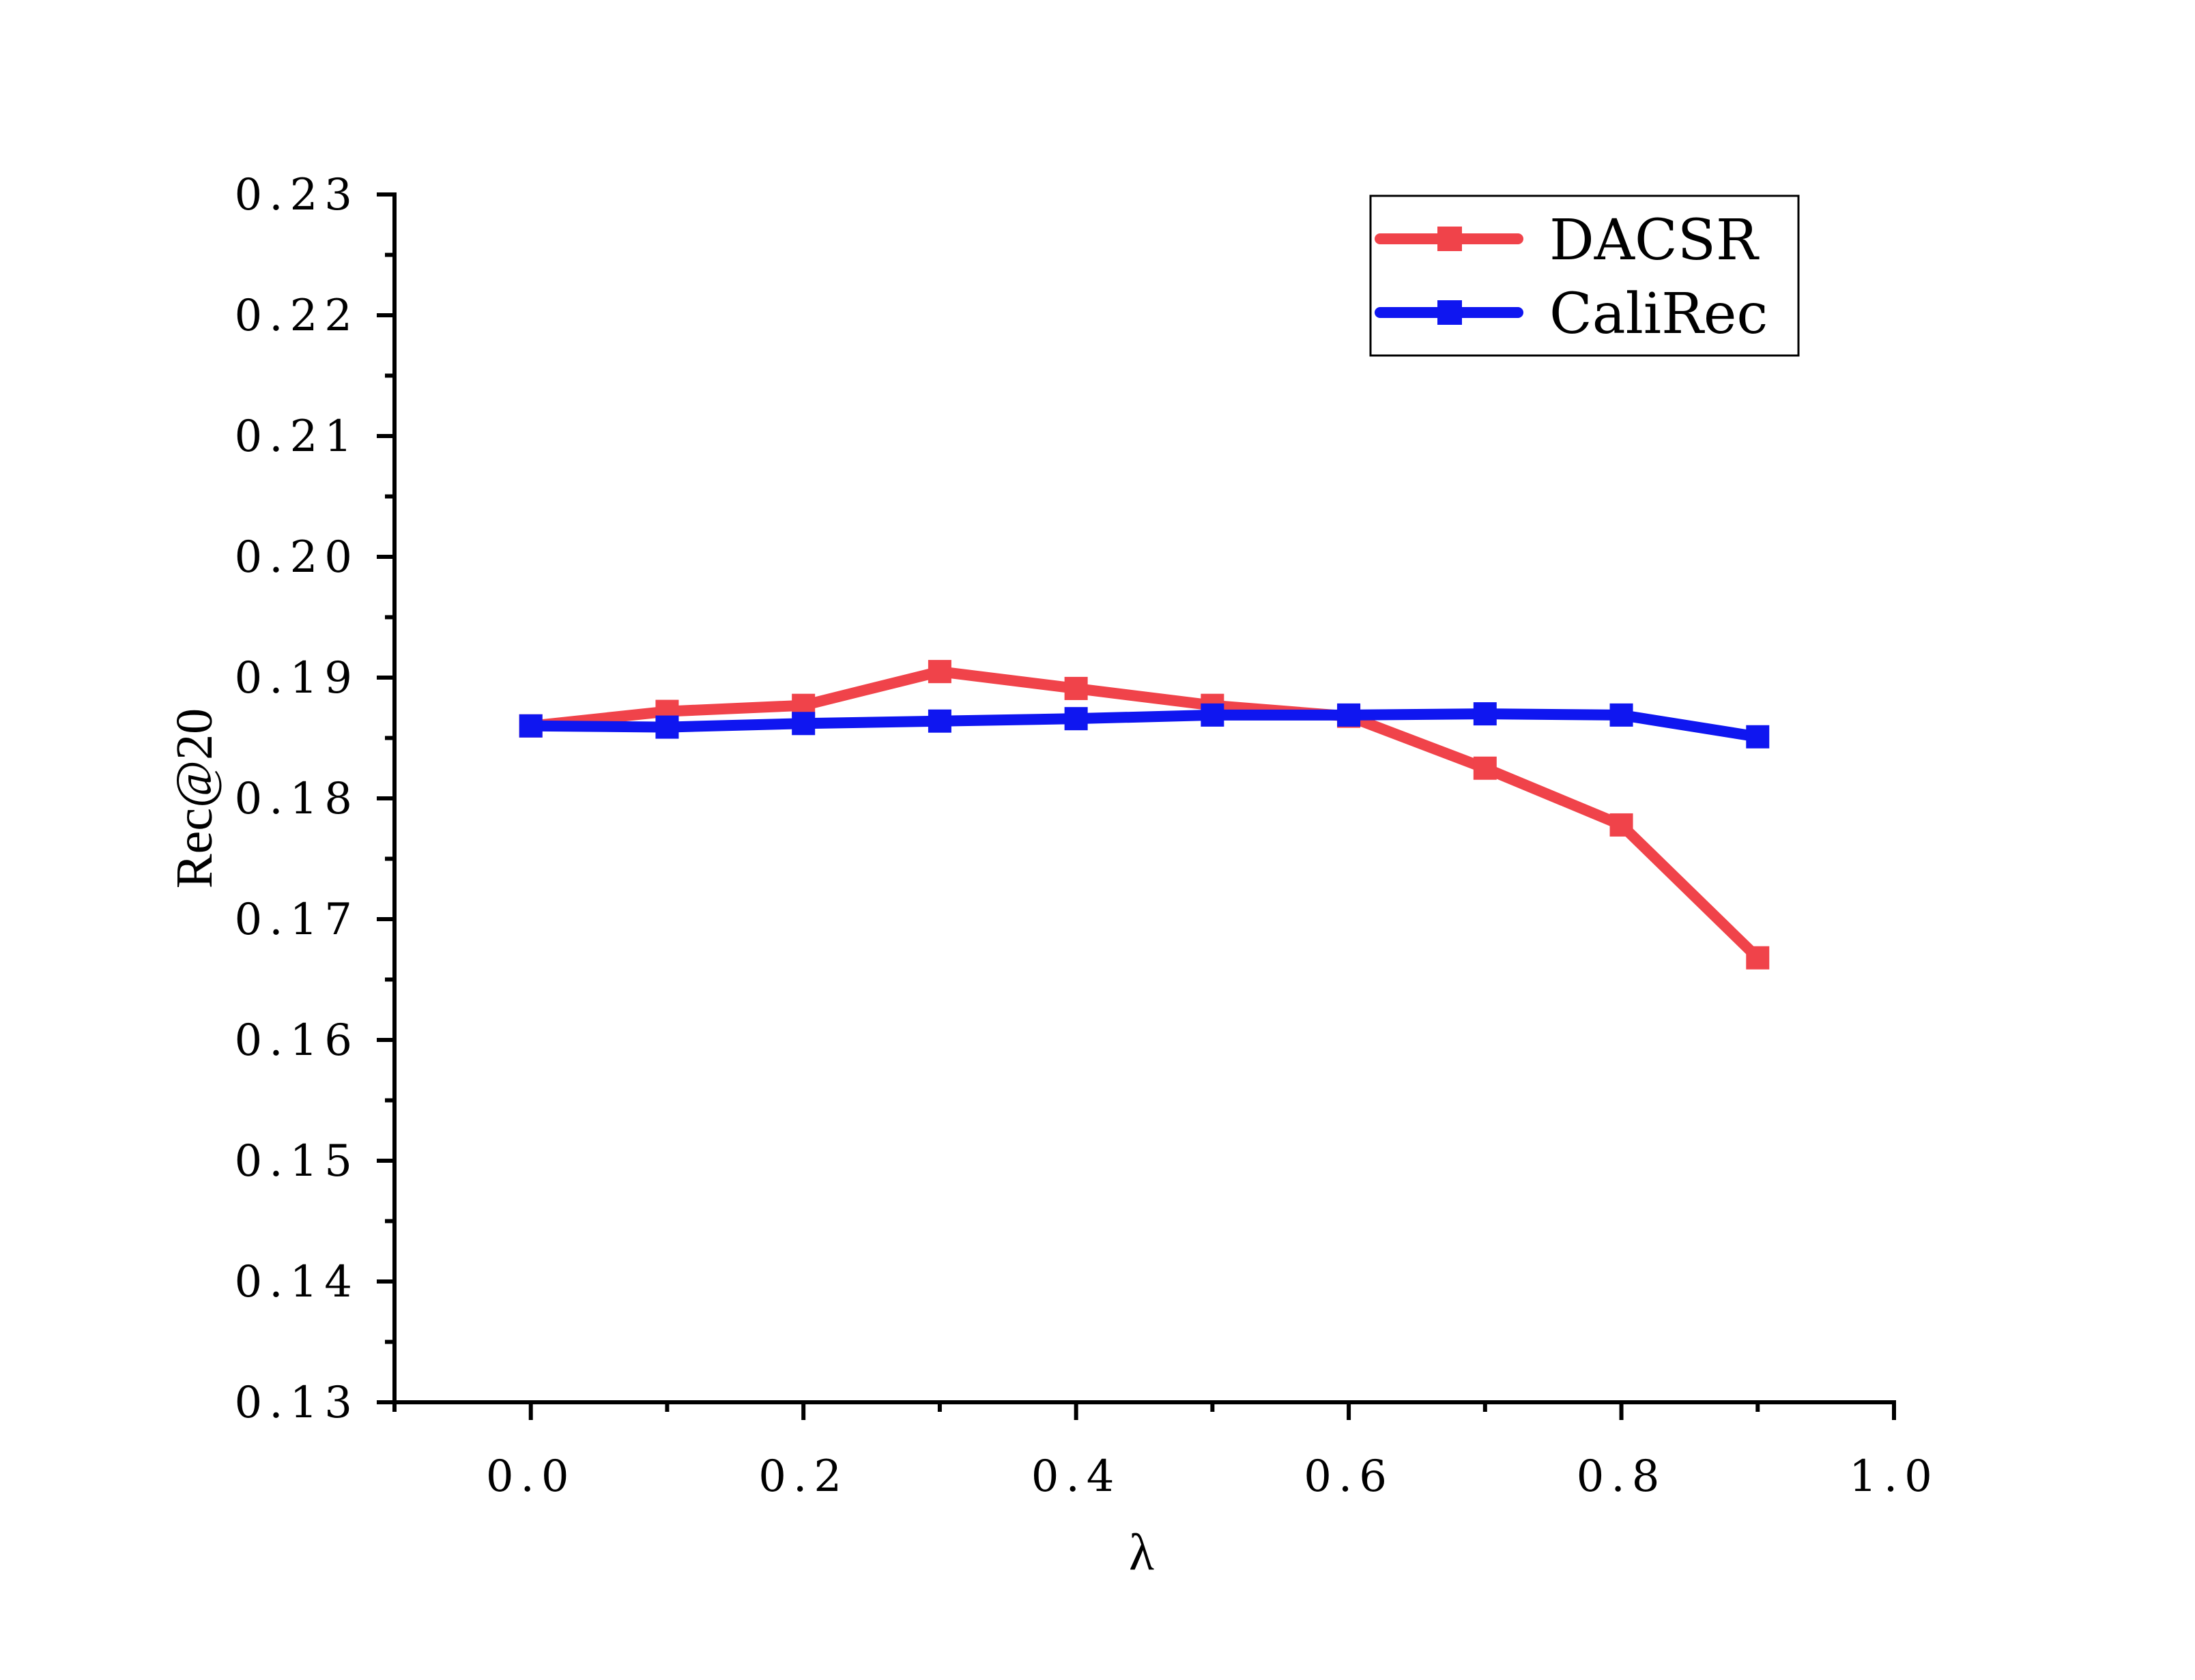 This screenshot has height=1680, width=2195. What do you see at coordinates (195, 798) in the screenshot?
I see `y-axis-title: Rec@20` at bounding box center [195, 798].